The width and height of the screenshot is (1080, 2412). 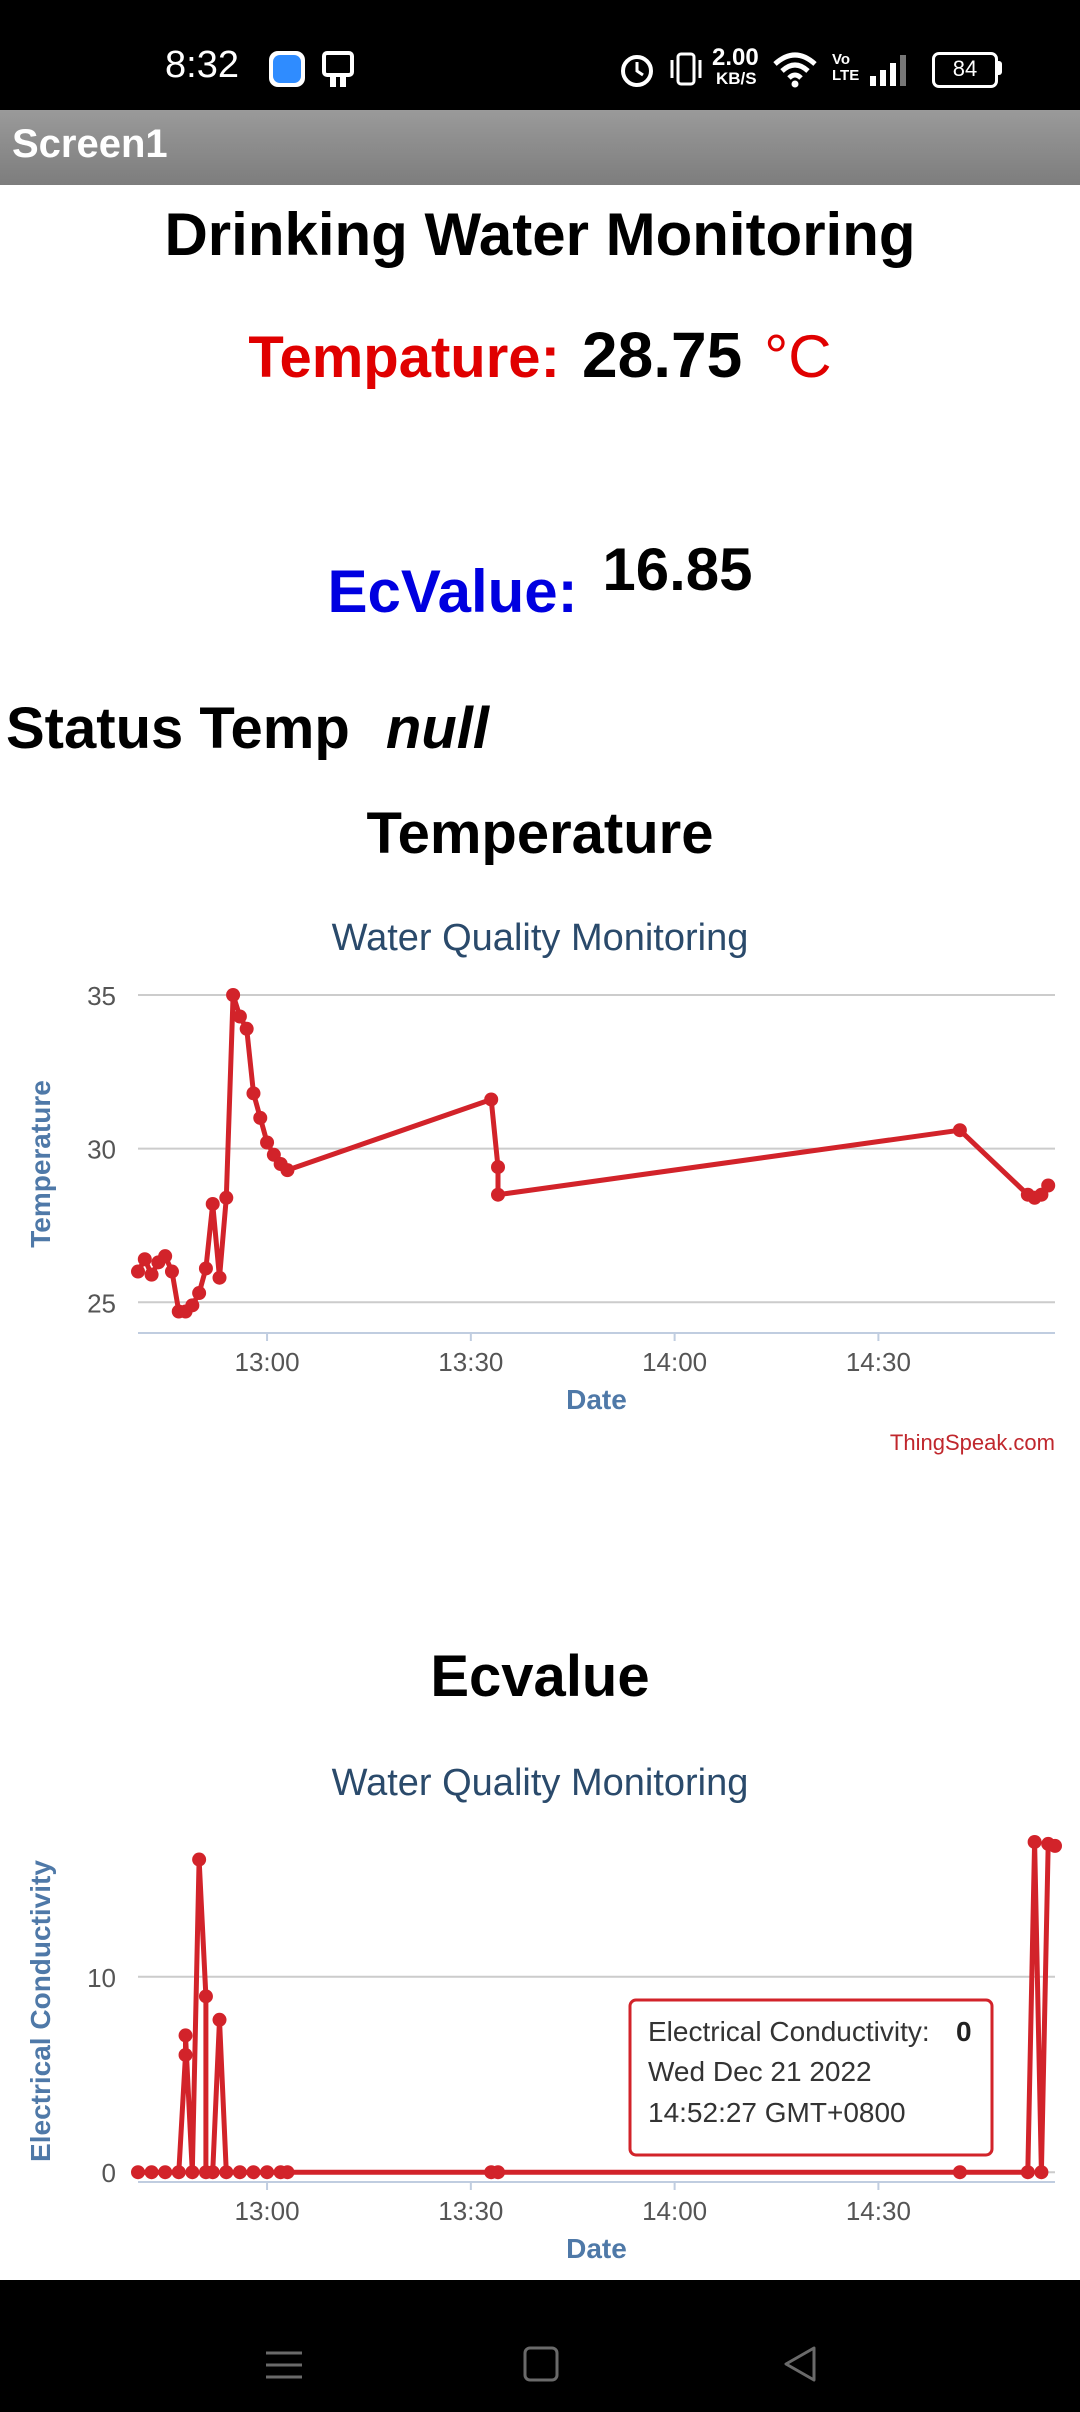 What do you see at coordinates (735, 57) in the screenshot?
I see `net-speed-value: 2.00` at bounding box center [735, 57].